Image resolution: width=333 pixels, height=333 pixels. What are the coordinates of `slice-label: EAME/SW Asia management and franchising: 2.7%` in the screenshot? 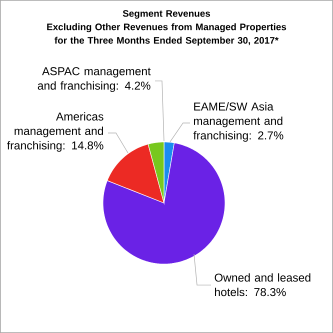 It's located at (238, 122).